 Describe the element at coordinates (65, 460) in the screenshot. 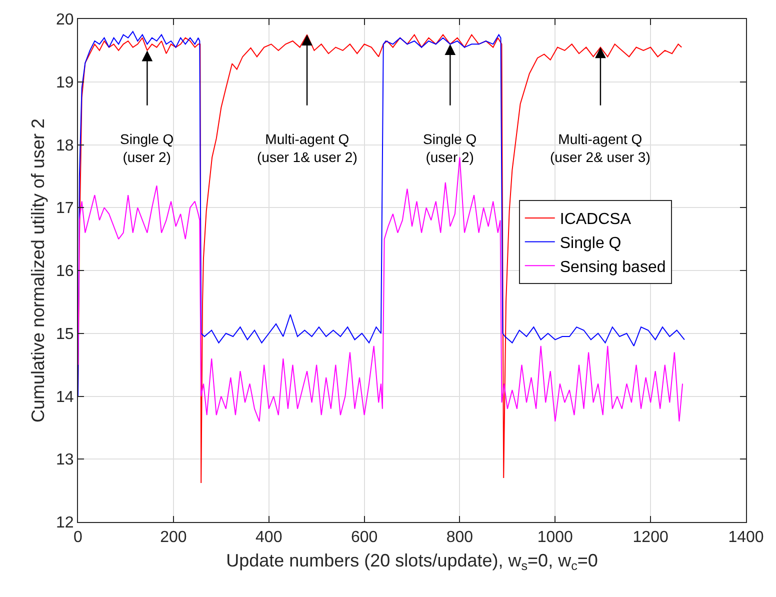

I see `y-tick-label: 13` at that location.